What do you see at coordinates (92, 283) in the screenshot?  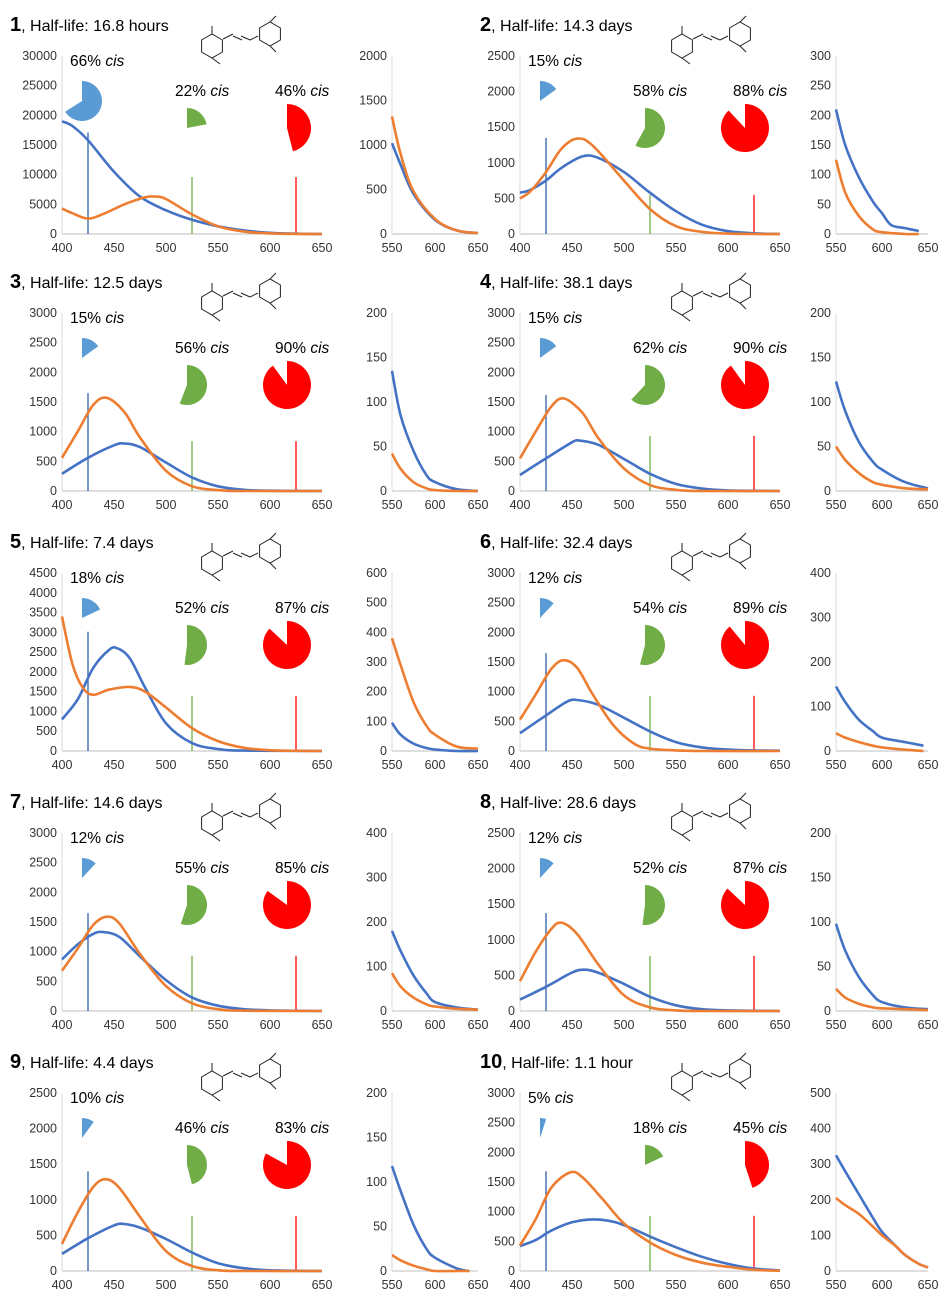 I see `half-life-text: , Half-life: 12.5 days` at bounding box center [92, 283].